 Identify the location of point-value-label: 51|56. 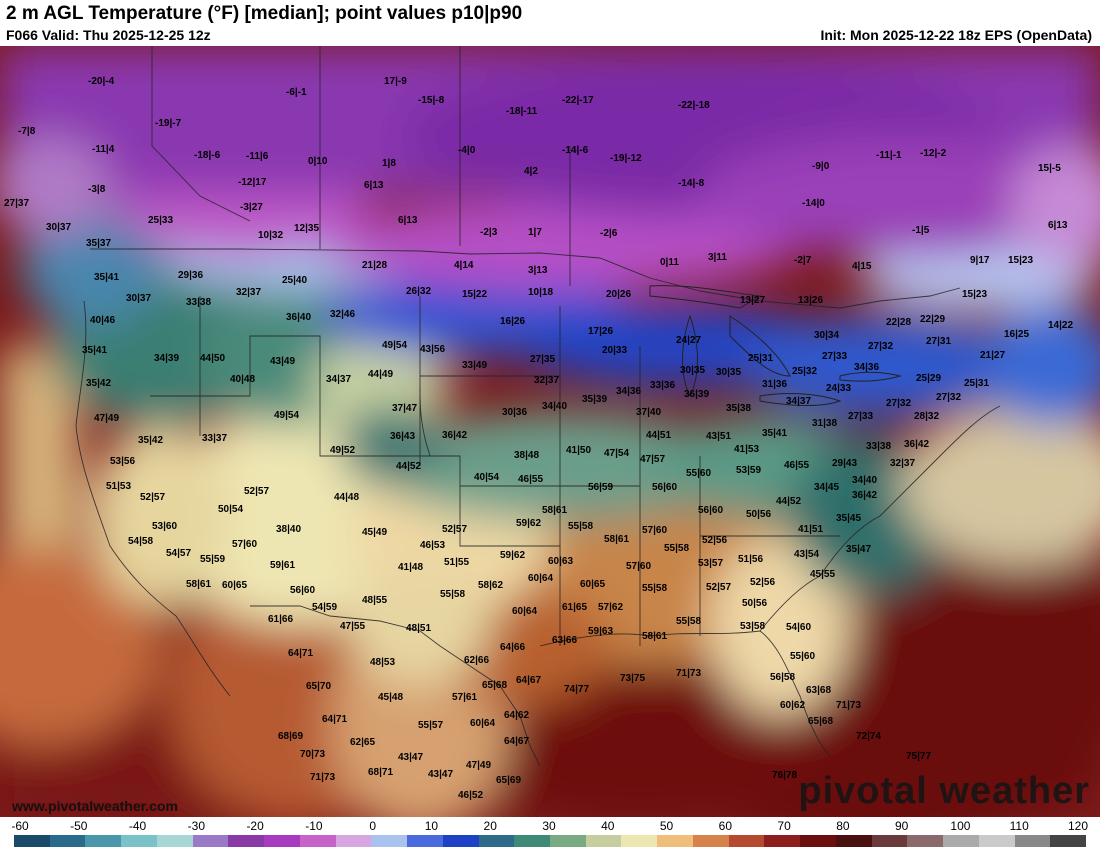
(751, 559).